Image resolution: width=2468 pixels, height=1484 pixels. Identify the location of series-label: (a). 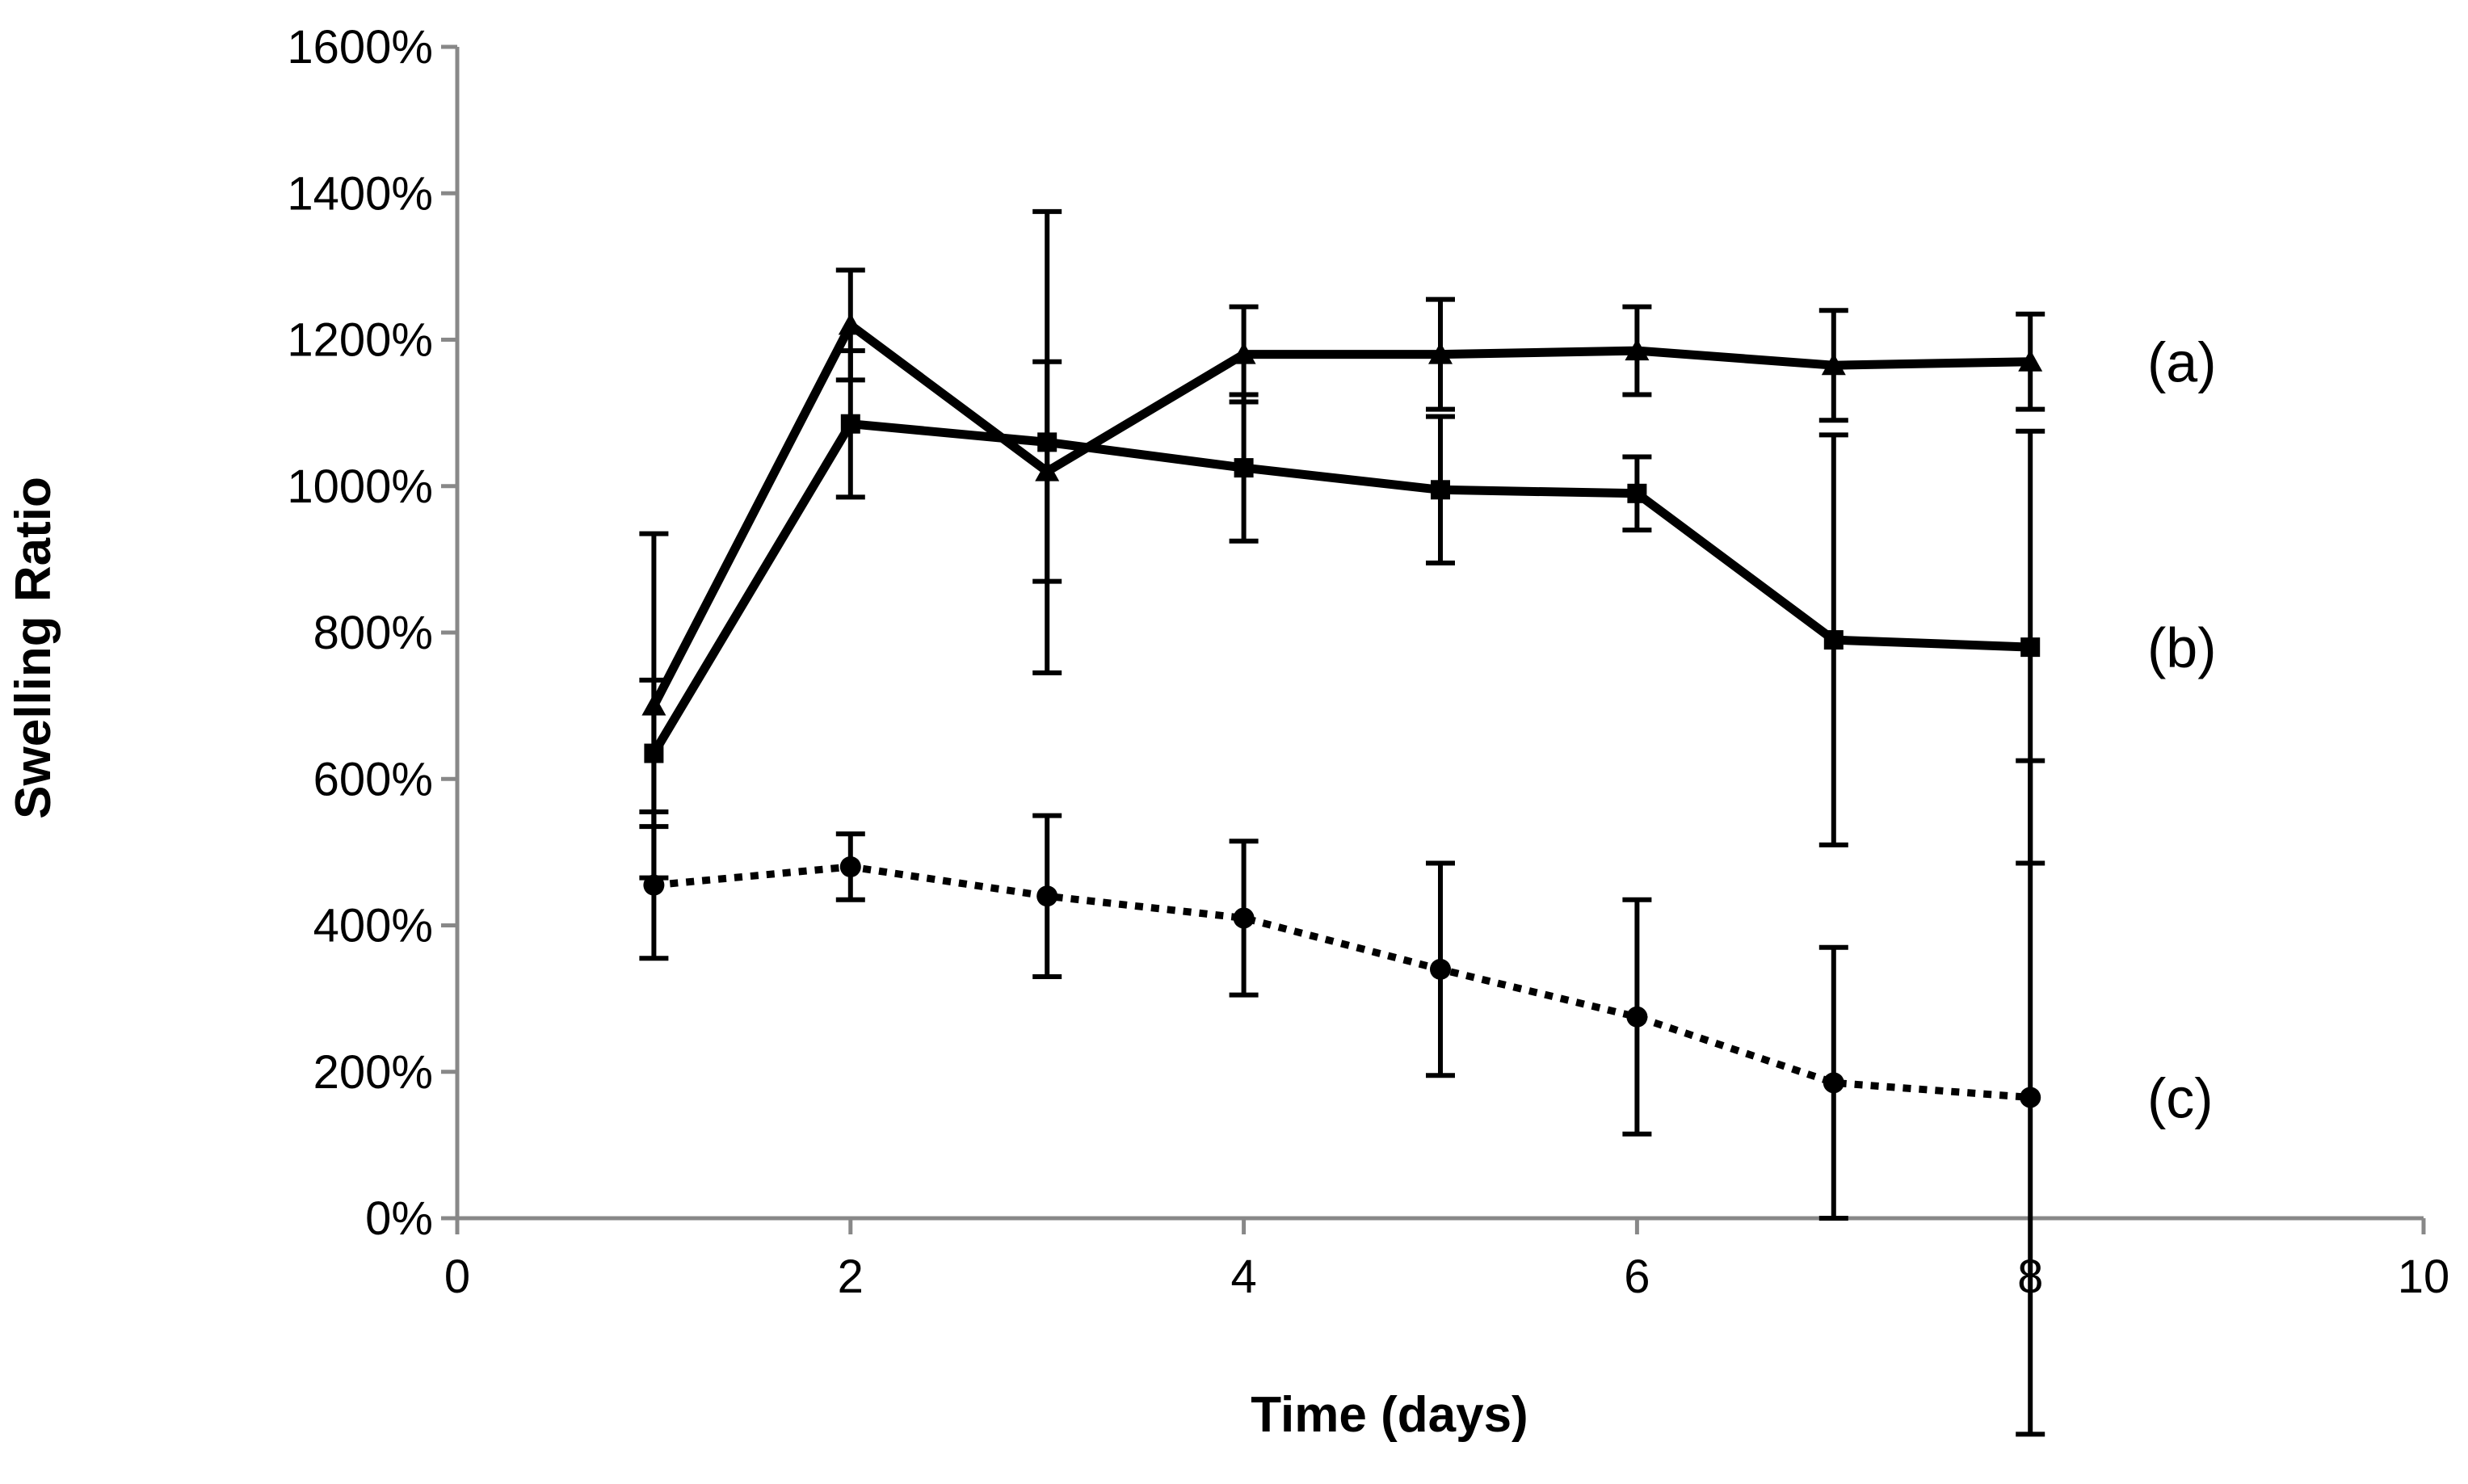
(2182, 362).